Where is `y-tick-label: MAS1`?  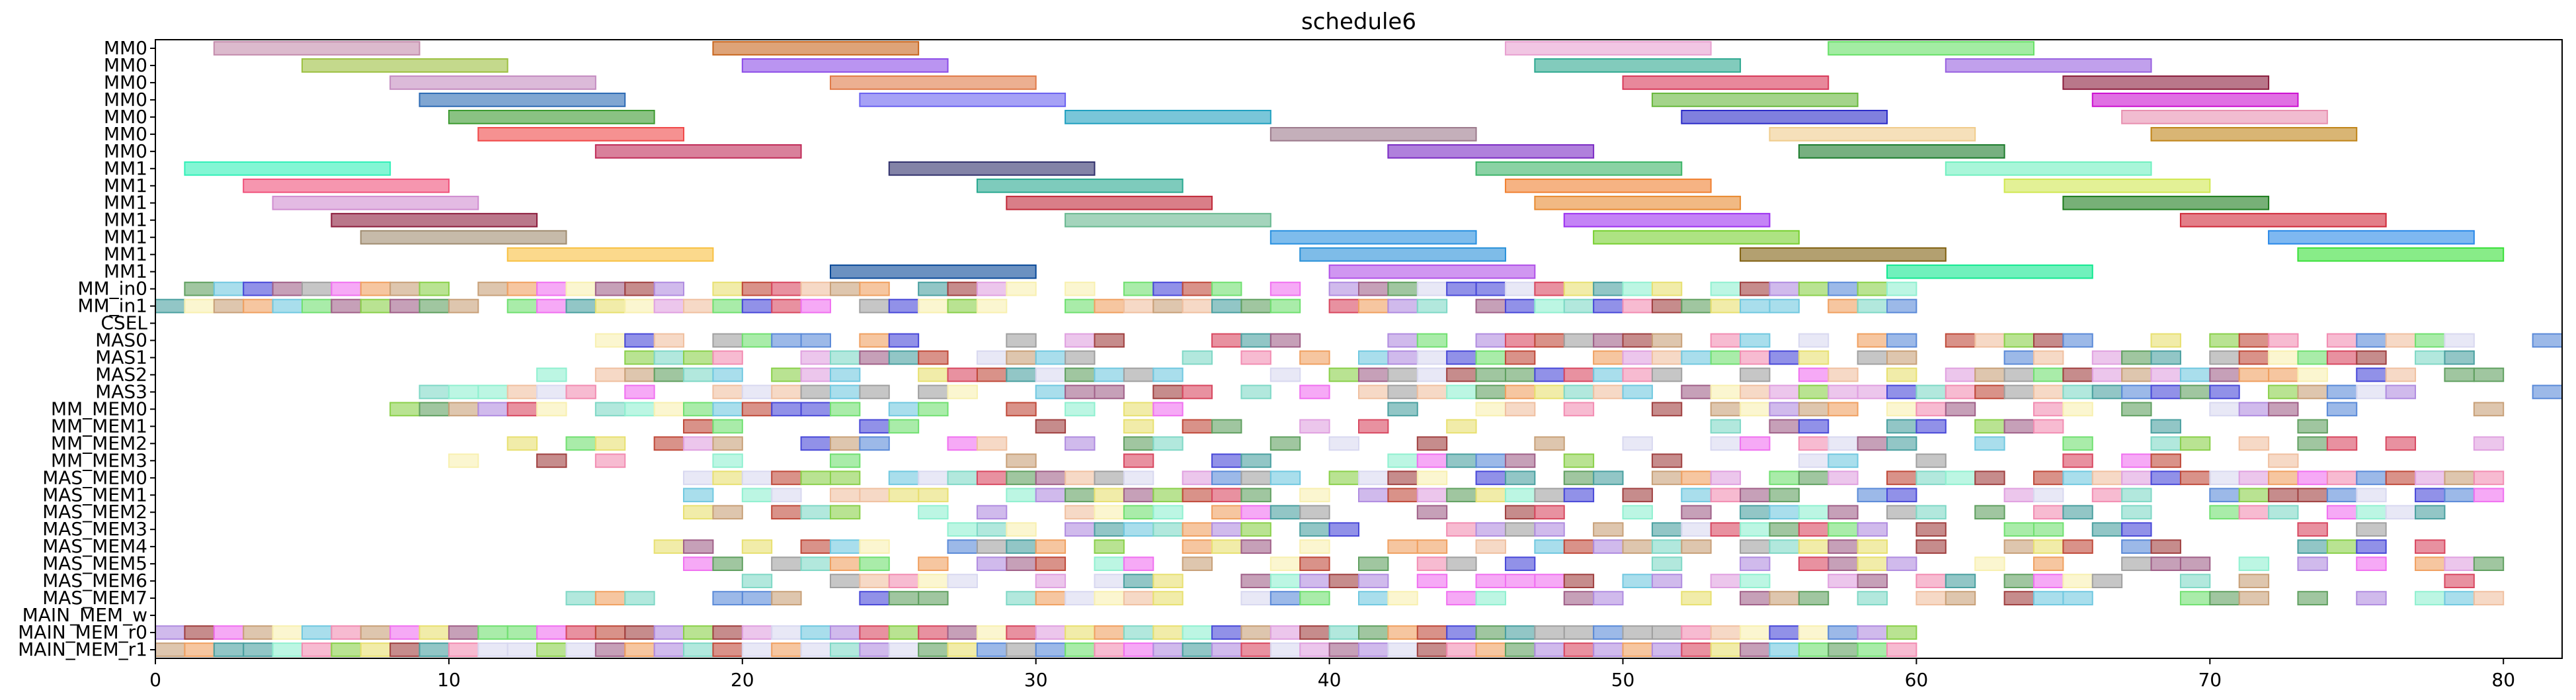 y-tick-label: MAS1 is located at coordinates (121, 357).